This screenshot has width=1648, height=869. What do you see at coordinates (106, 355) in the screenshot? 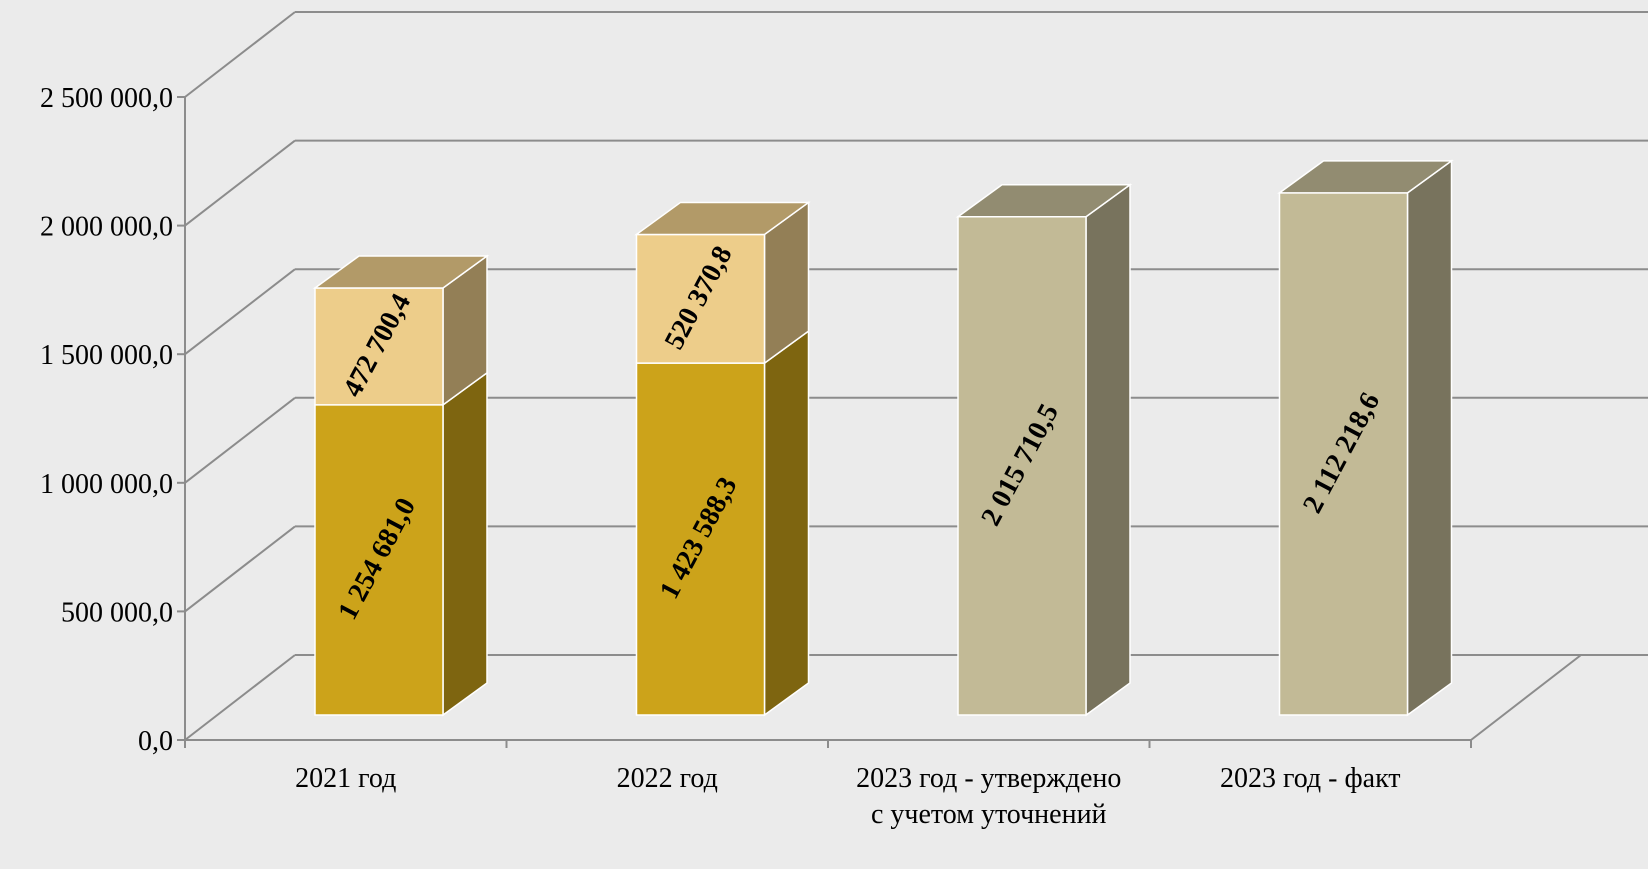
I see `y-tick-label: 1 500 000,0` at bounding box center [106, 355].